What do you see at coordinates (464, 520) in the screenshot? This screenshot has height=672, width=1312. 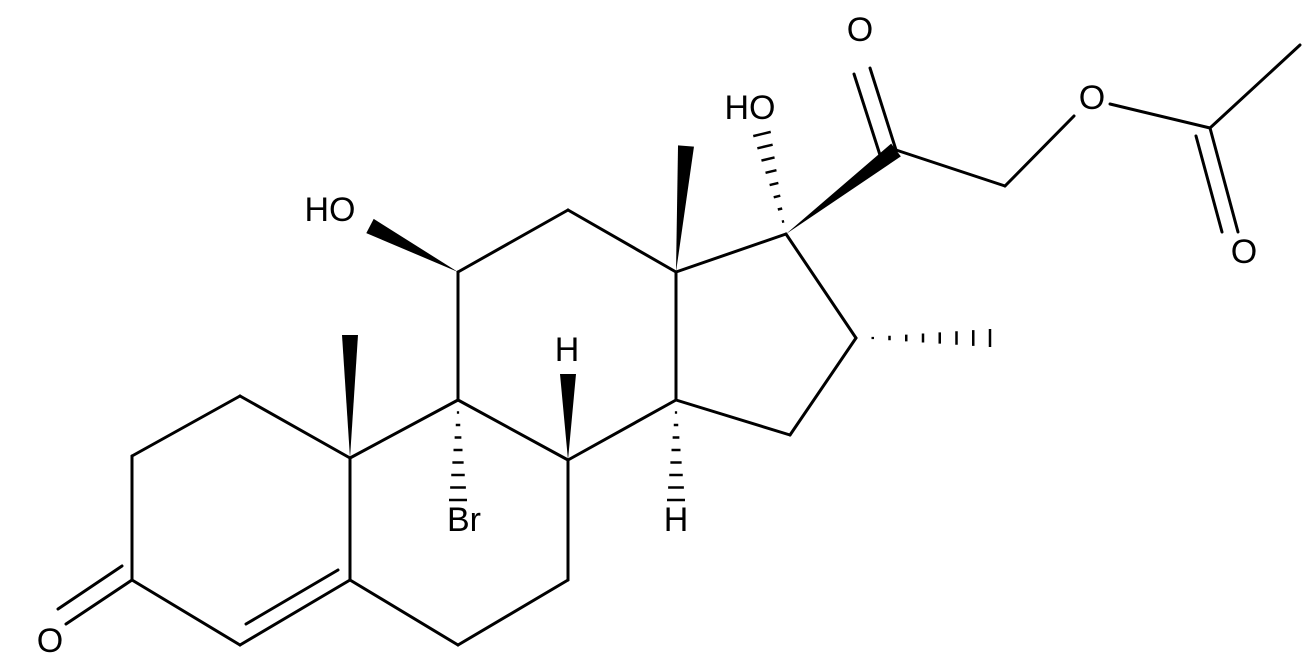 I see `atom-label: Br` at bounding box center [464, 520].